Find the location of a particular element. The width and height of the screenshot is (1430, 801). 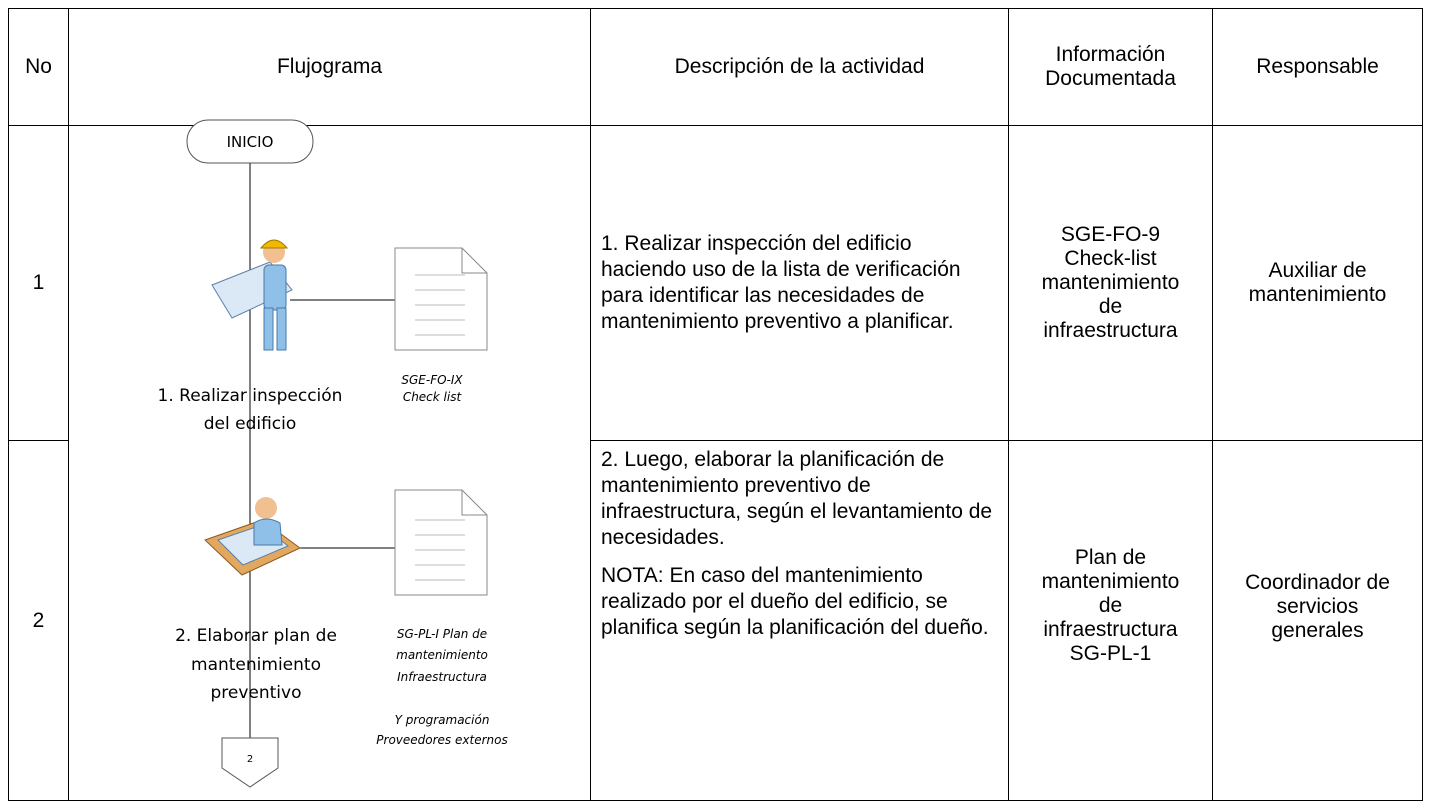

step-label: 1. Realizar inspección is located at coordinates (250, 396).